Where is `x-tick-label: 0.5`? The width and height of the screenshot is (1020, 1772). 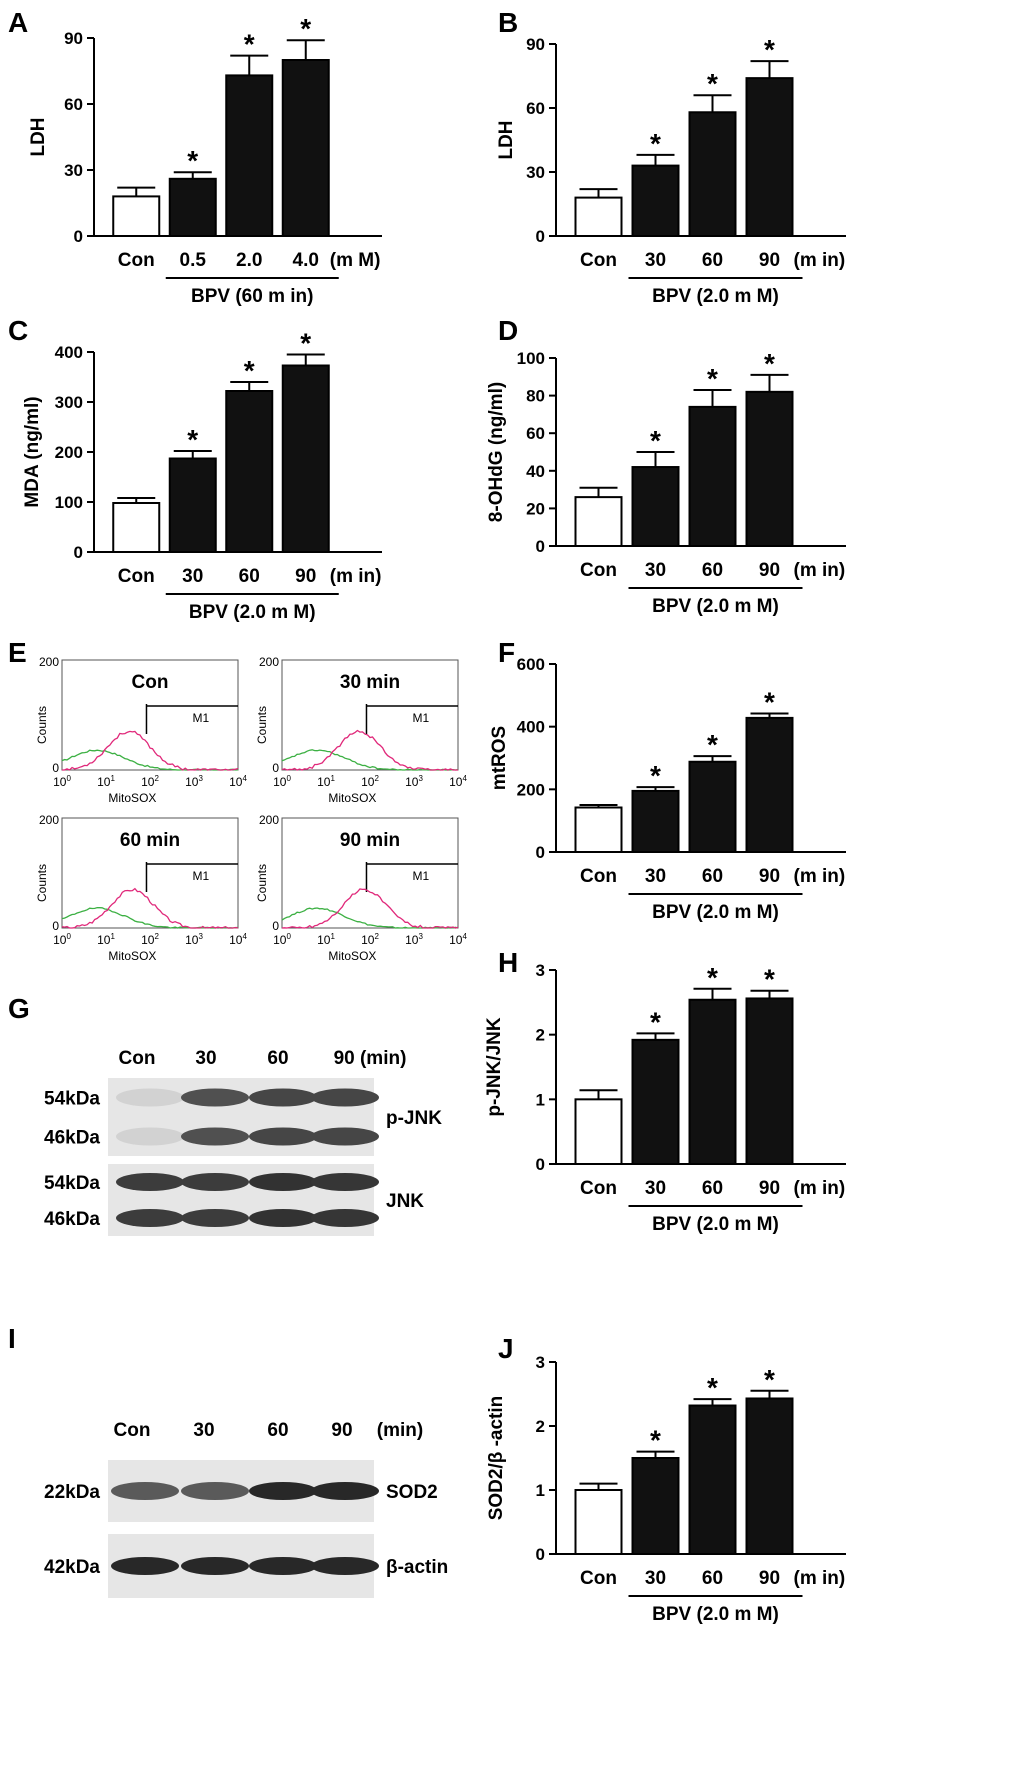
x-tick-label: 0.5 is located at coordinates (193, 260).